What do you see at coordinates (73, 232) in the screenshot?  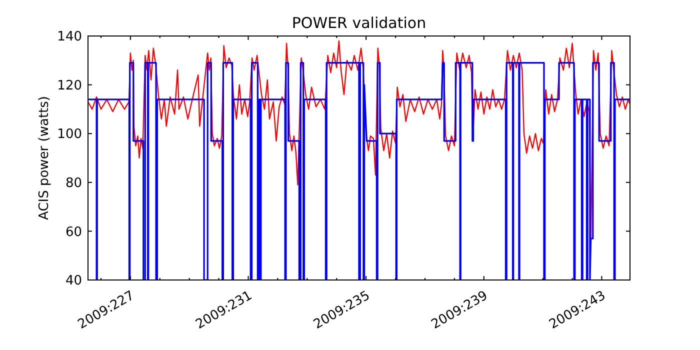 I see `y-tick-label: 60` at bounding box center [73, 232].